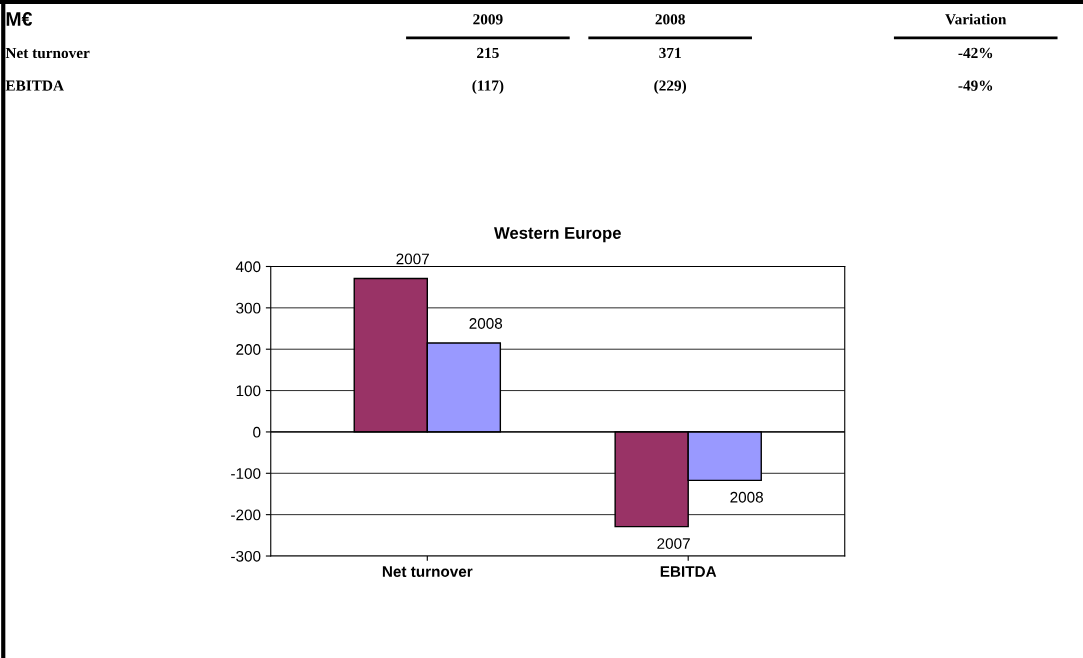  I want to click on y-tick-label: 200, so click(248, 349).